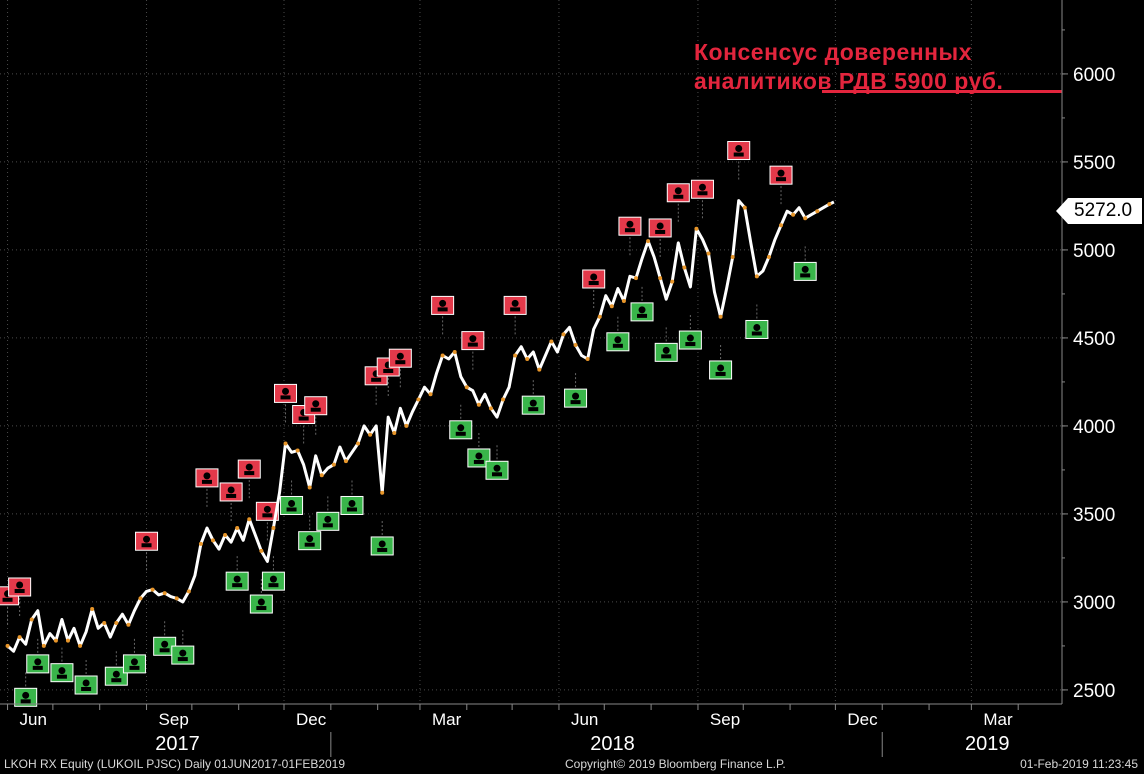  Describe the element at coordinates (1094, 339) in the screenshot. I see `y-tick-label: 4500` at that location.